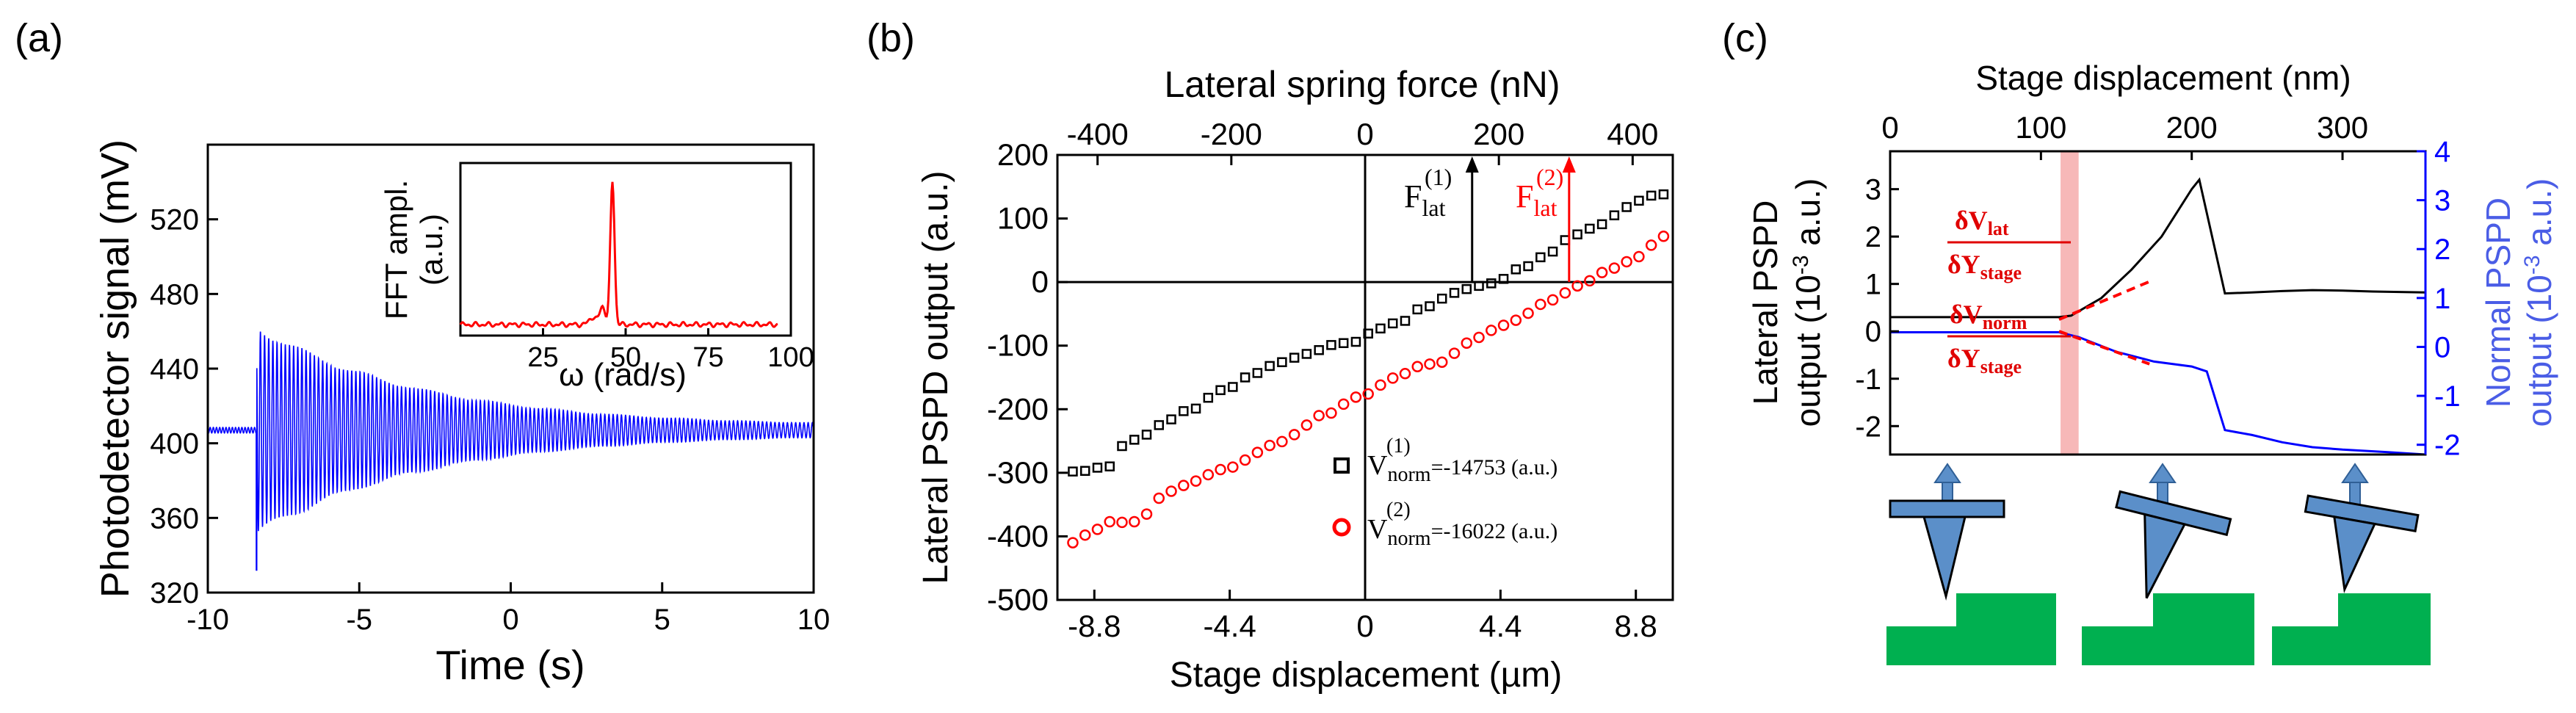 The image size is (2576, 713). Describe the element at coordinates (1018, 408) in the screenshot. I see `b-y-tick-label: -200` at that location.